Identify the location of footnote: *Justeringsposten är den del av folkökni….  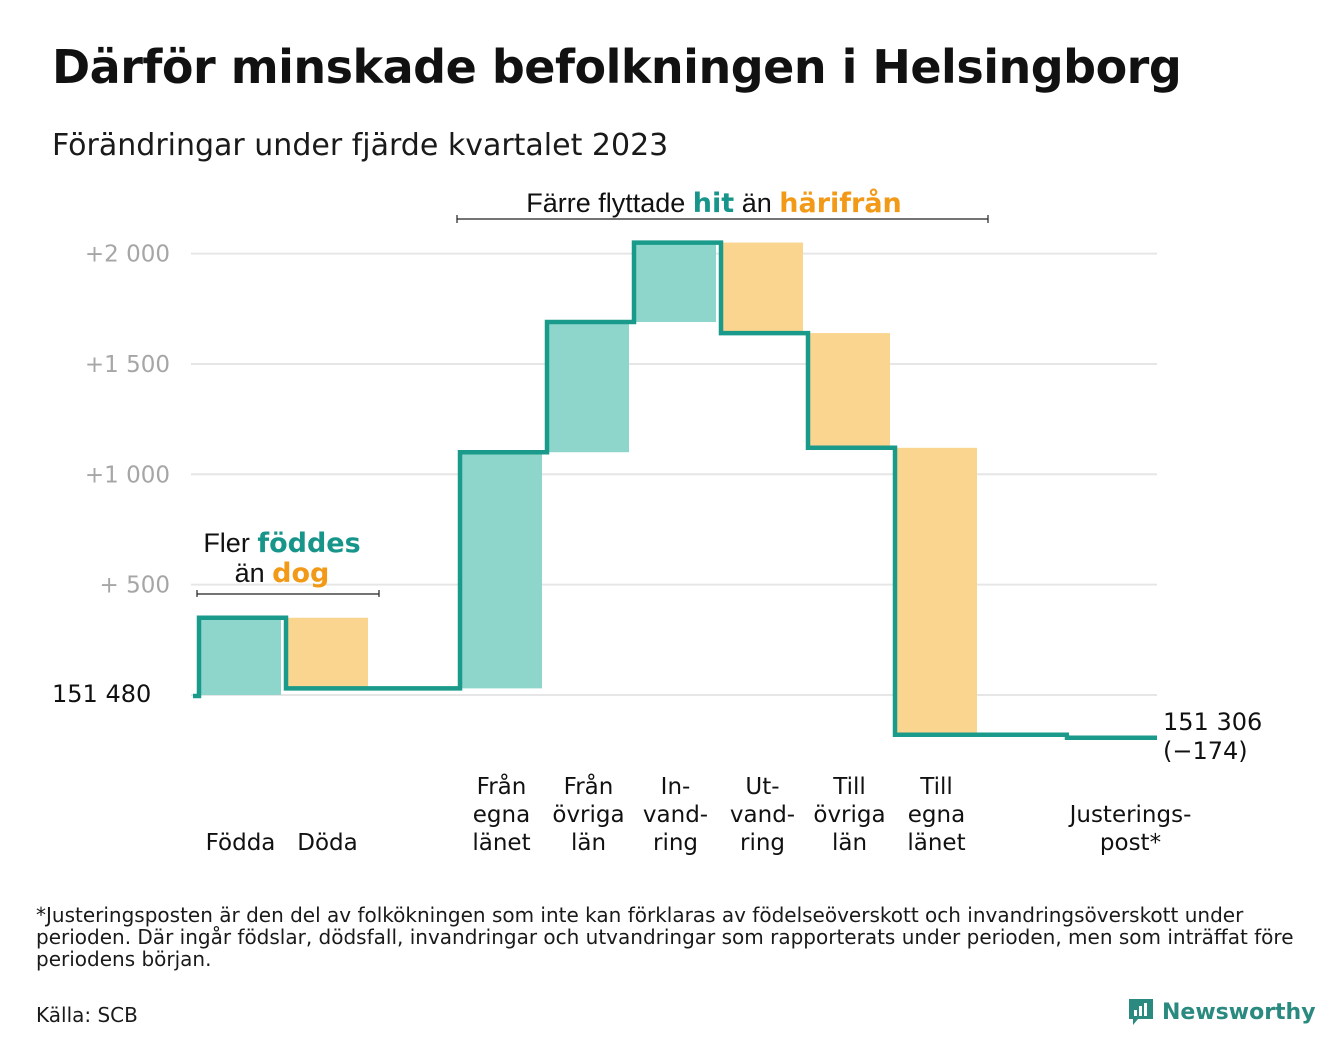
(665, 937).